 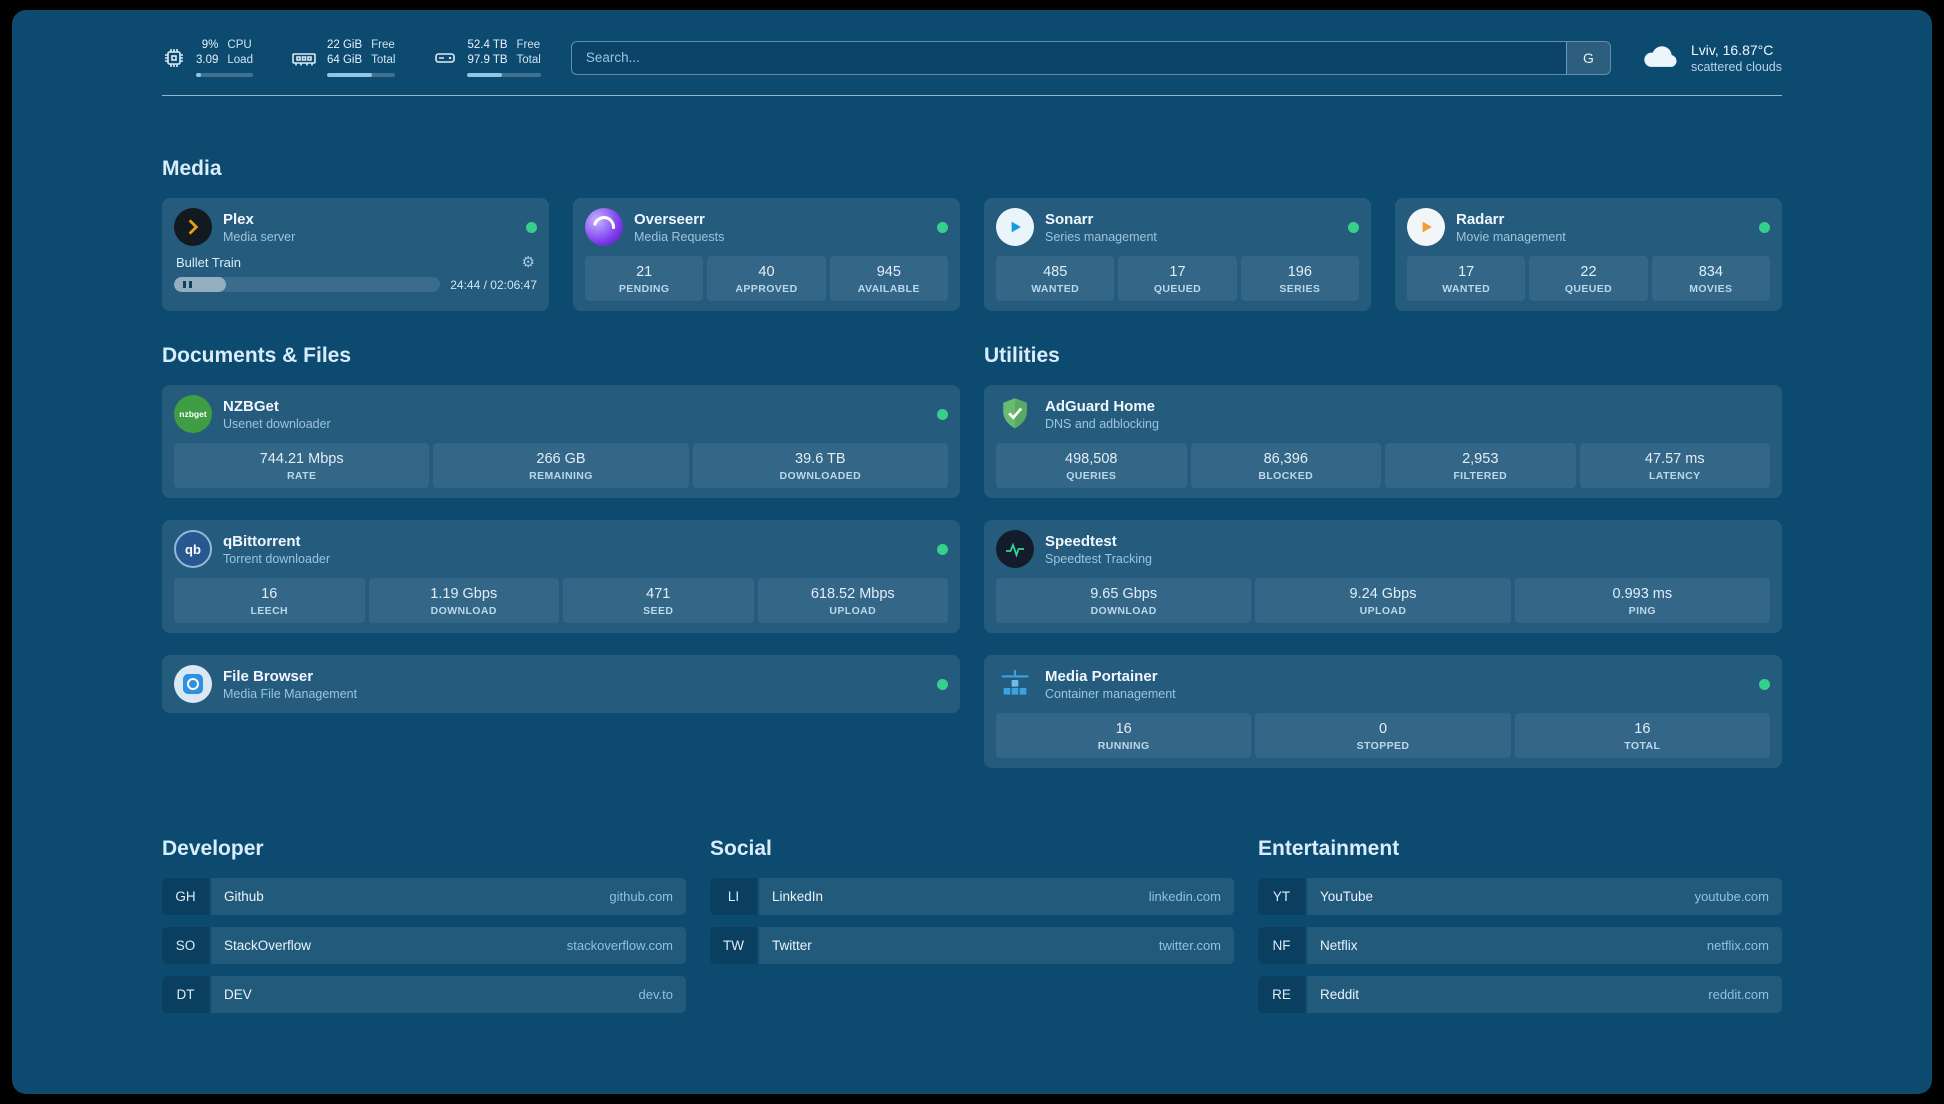 What do you see at coordinates (972, 95) in the screenshot?
I see `header-divider` at bounding box center [972, 95].